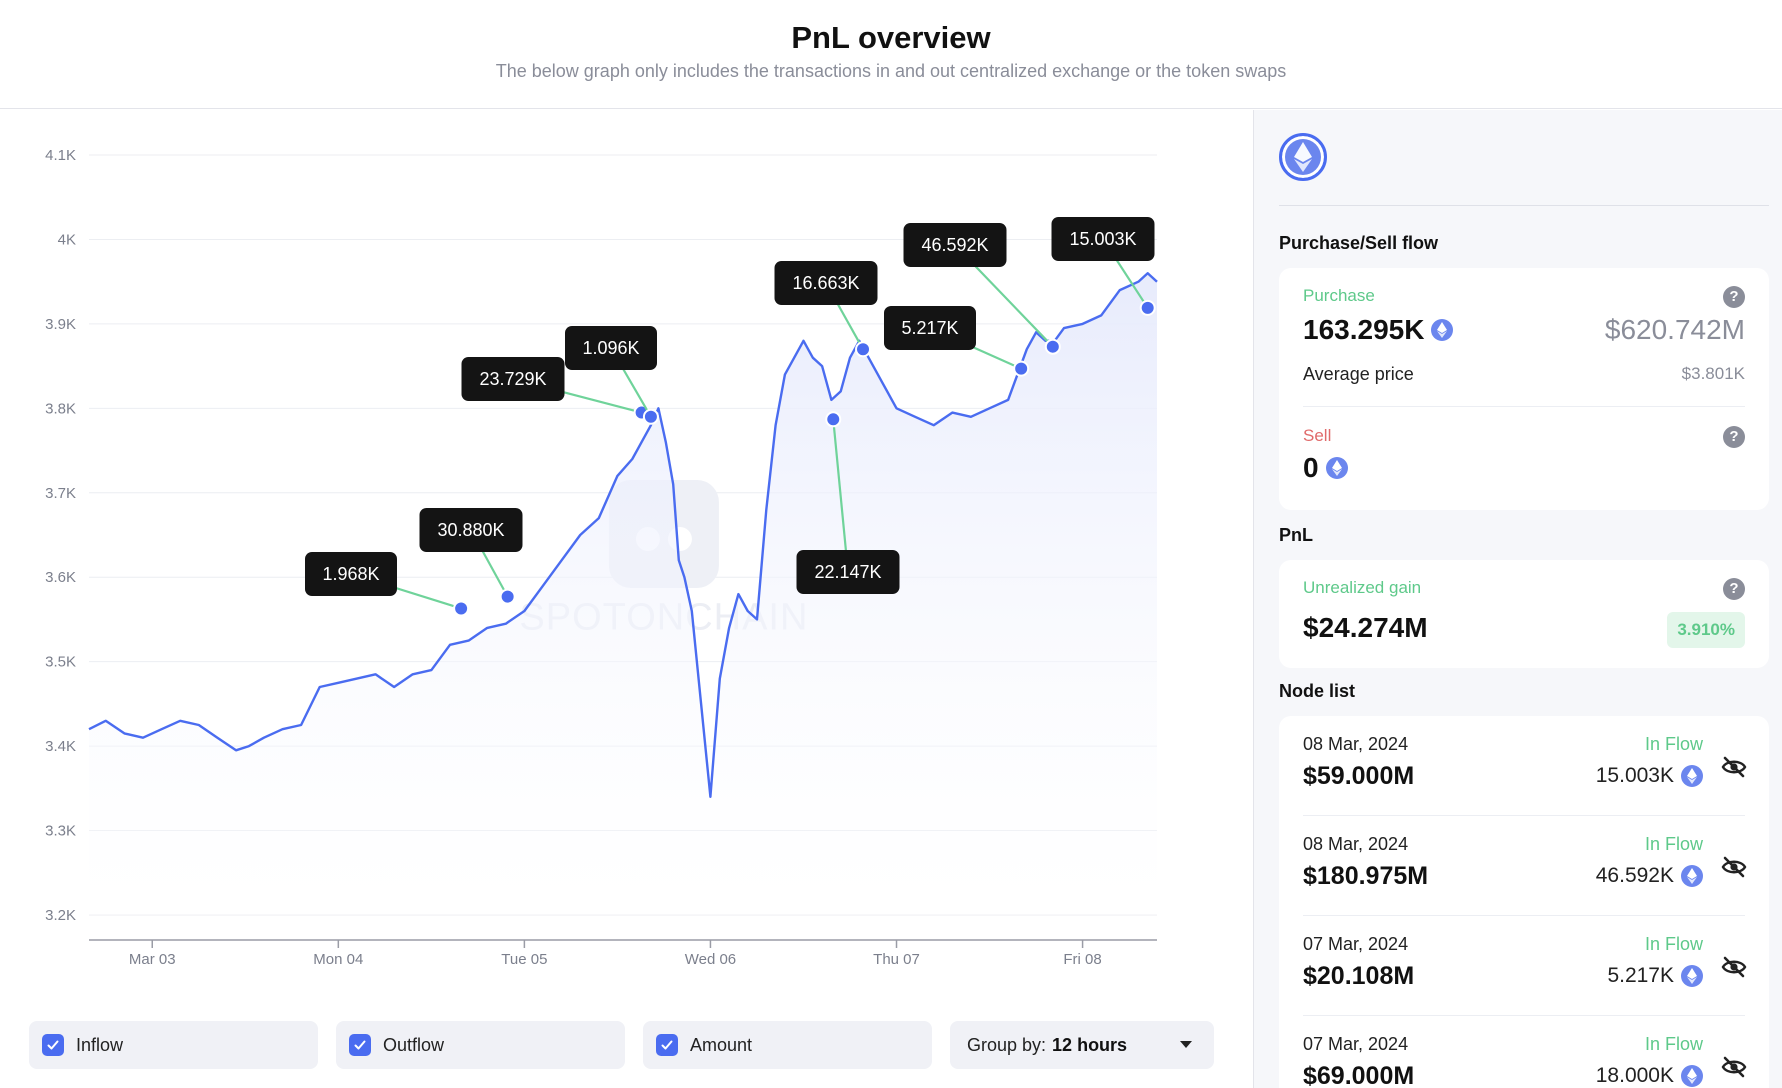  I want to click on marker-label: 1.096K, so click(610, 348).